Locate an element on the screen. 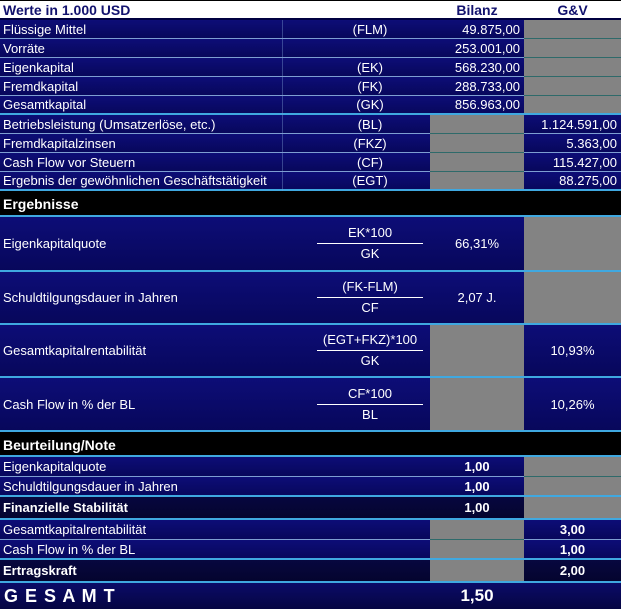 Image resolution: width=621 pixels, height=609 pixels. gv-note-cell: 3,00 is located at coordinates (572, 530).